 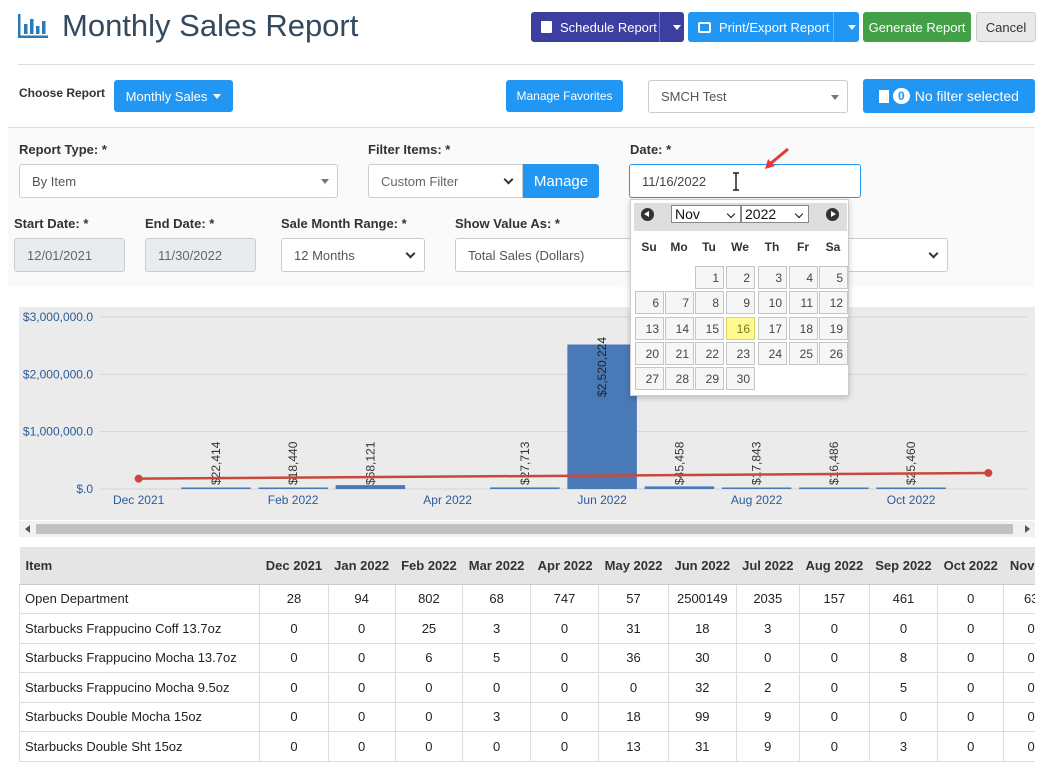 What do you see at coordinates (709, 277) in the screenshot?
I see `calendar-day-1: 1` at bounding box center [709, 277].